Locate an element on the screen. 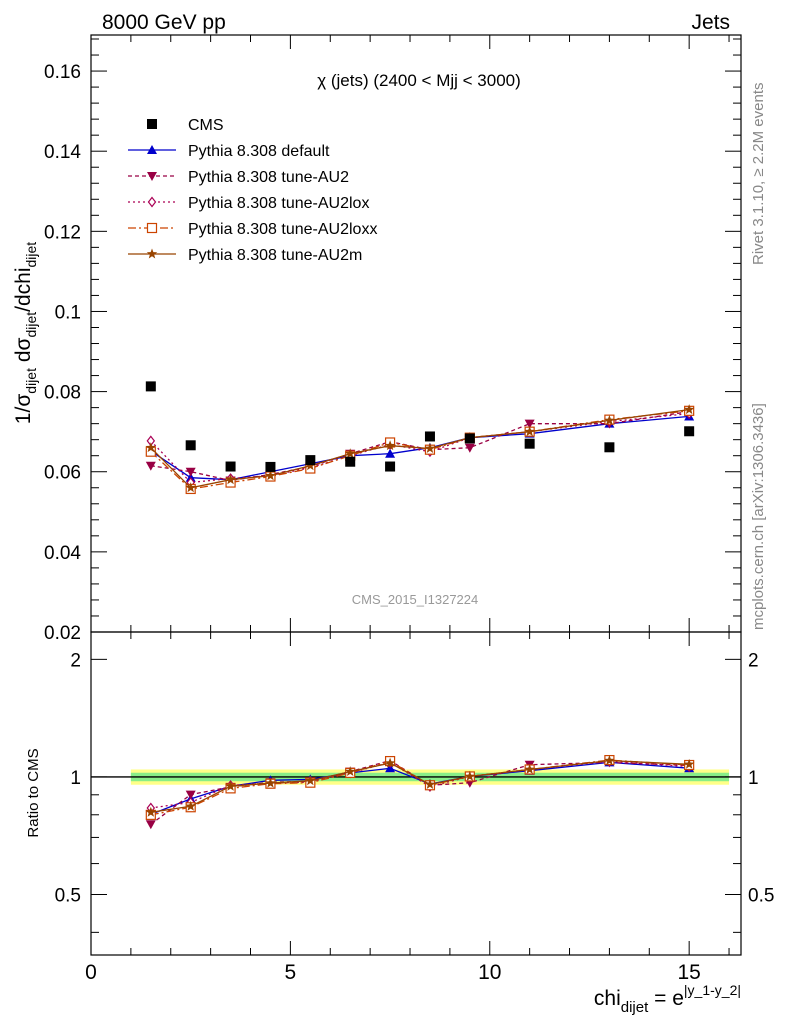 The width and height of the screenshot is (786, 1024). legend-label-au2m: Pythia 8.308 tune-AU2m is located at coordinates (275, 255).